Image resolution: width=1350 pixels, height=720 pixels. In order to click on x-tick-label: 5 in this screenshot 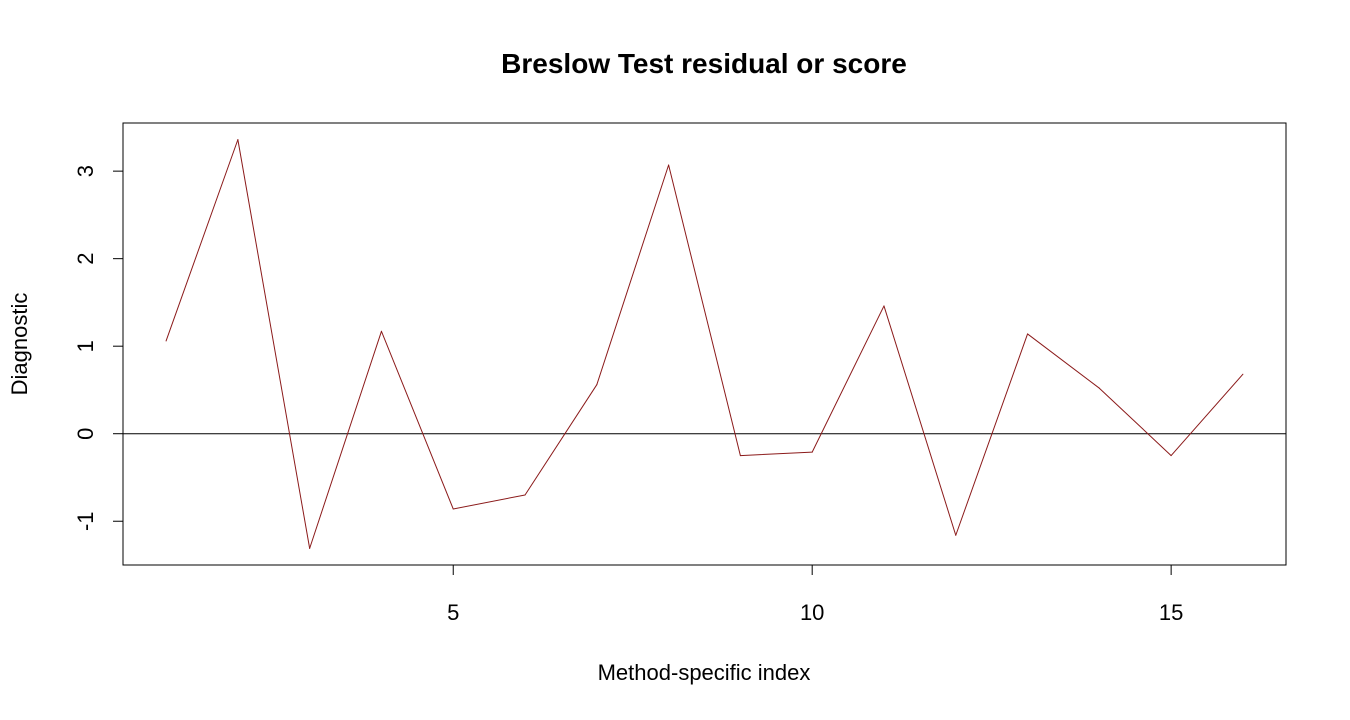, I will do `click(453, 612)`.